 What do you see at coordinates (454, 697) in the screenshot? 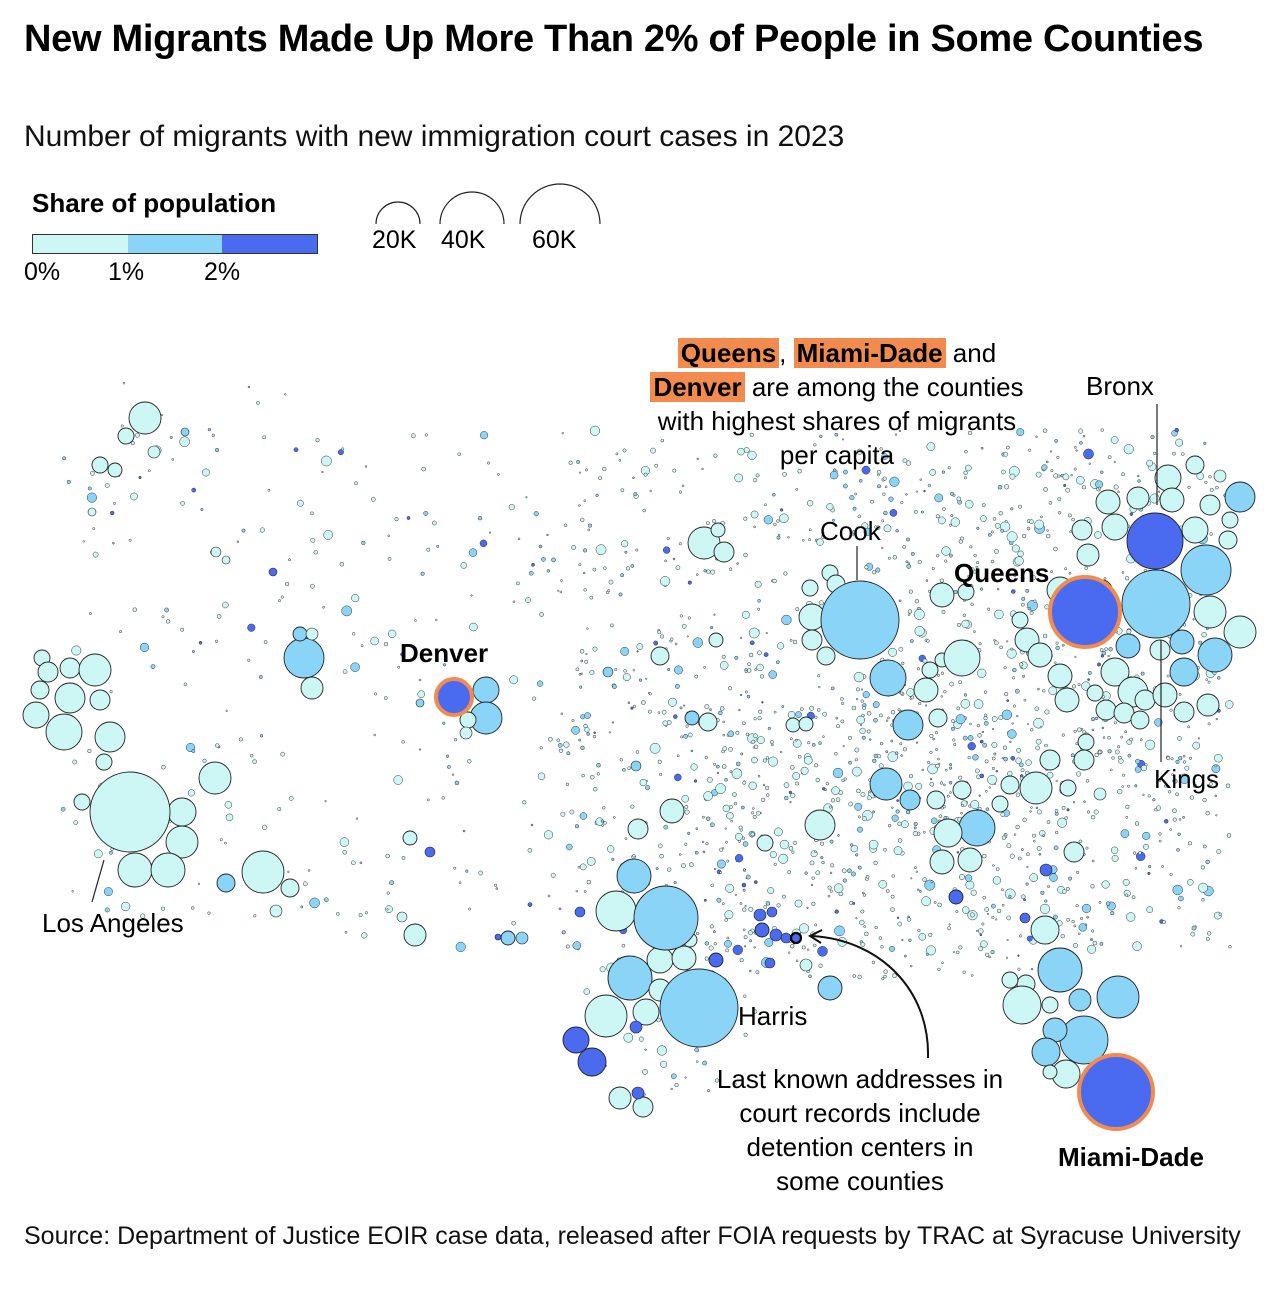
I see `bubble-denver` at bounding box center [454, 697].